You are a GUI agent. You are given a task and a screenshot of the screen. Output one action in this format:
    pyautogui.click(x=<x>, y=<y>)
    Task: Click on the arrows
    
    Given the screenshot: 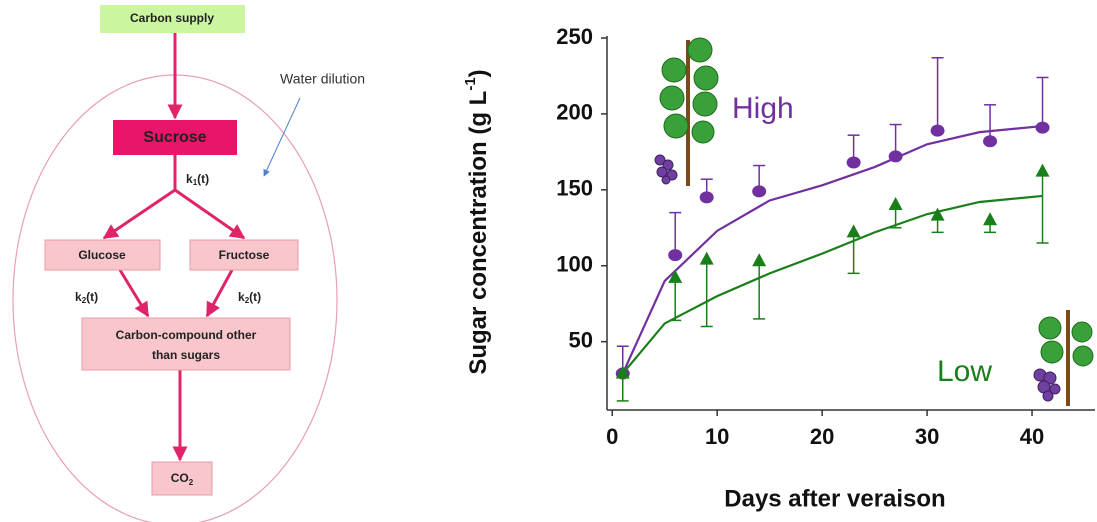 What is the action you would take?
    pyautogui.click(x=174, y=247)
    